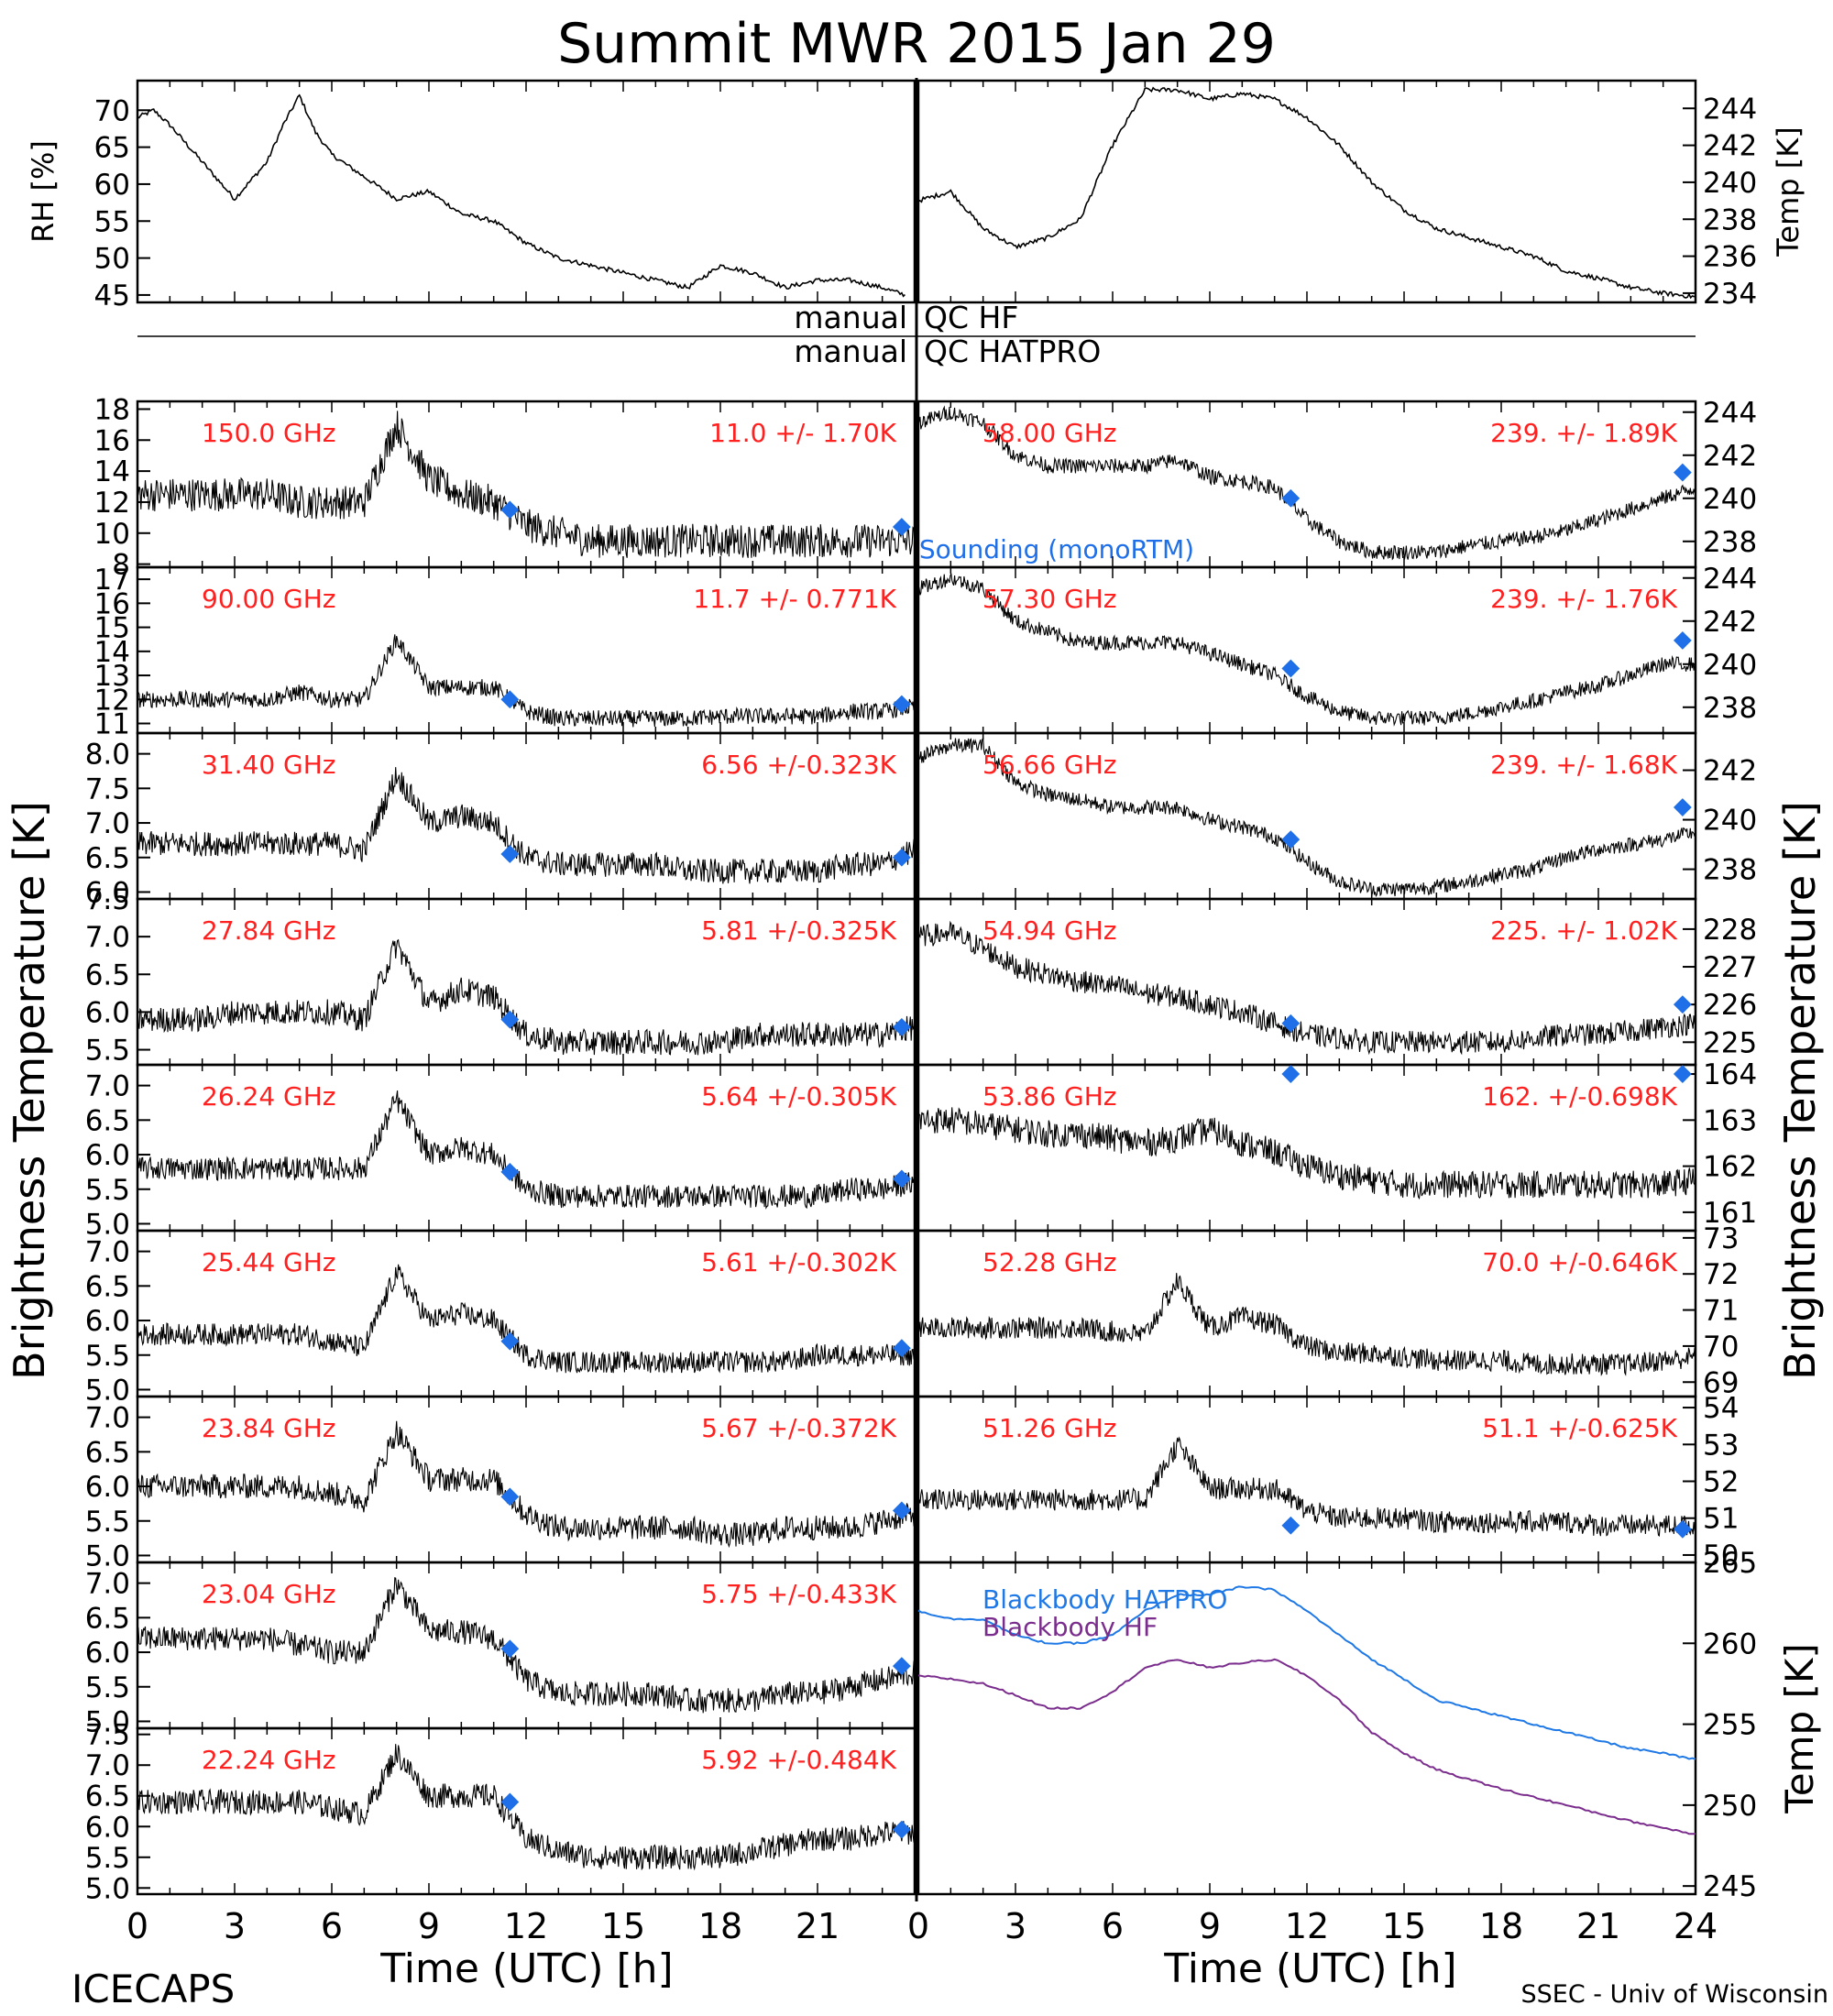 The image size is (1833, 2016). Describe the element at coordinates (1721, 1519) in the screenshot. I see `y-tick-label: 51` at that location.